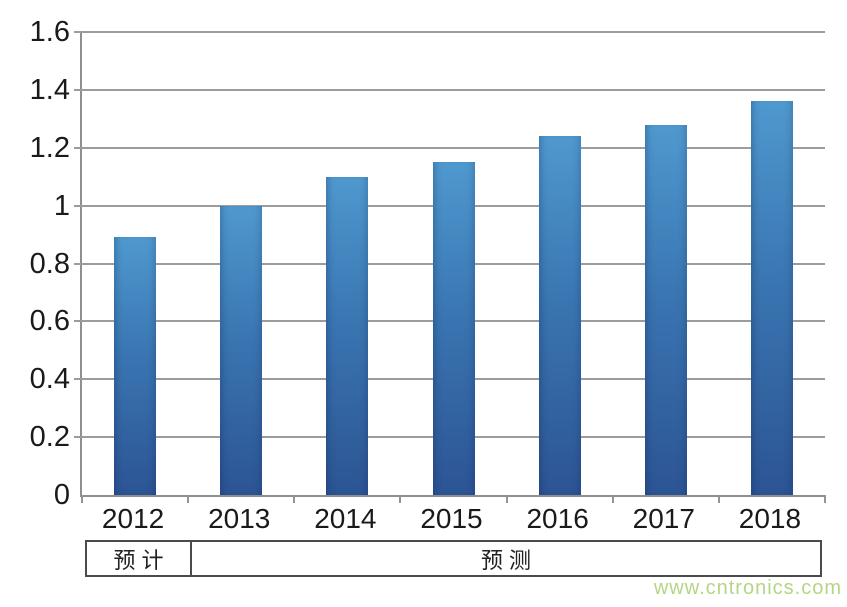 This screenshot has height=607, width=847. Describe the element at coordinates (49, 89) in the screenshot. I see `y-tick-label: 1.4` at that location.